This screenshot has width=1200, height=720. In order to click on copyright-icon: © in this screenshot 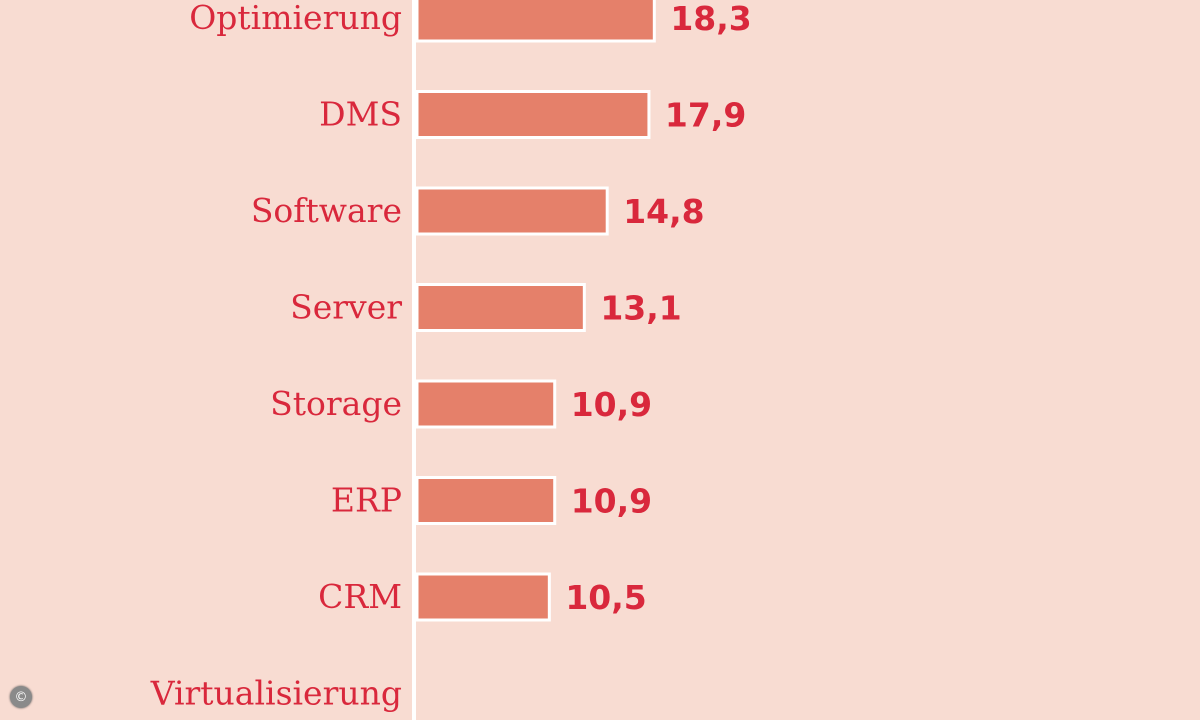, I will do `click(21, 697)`.